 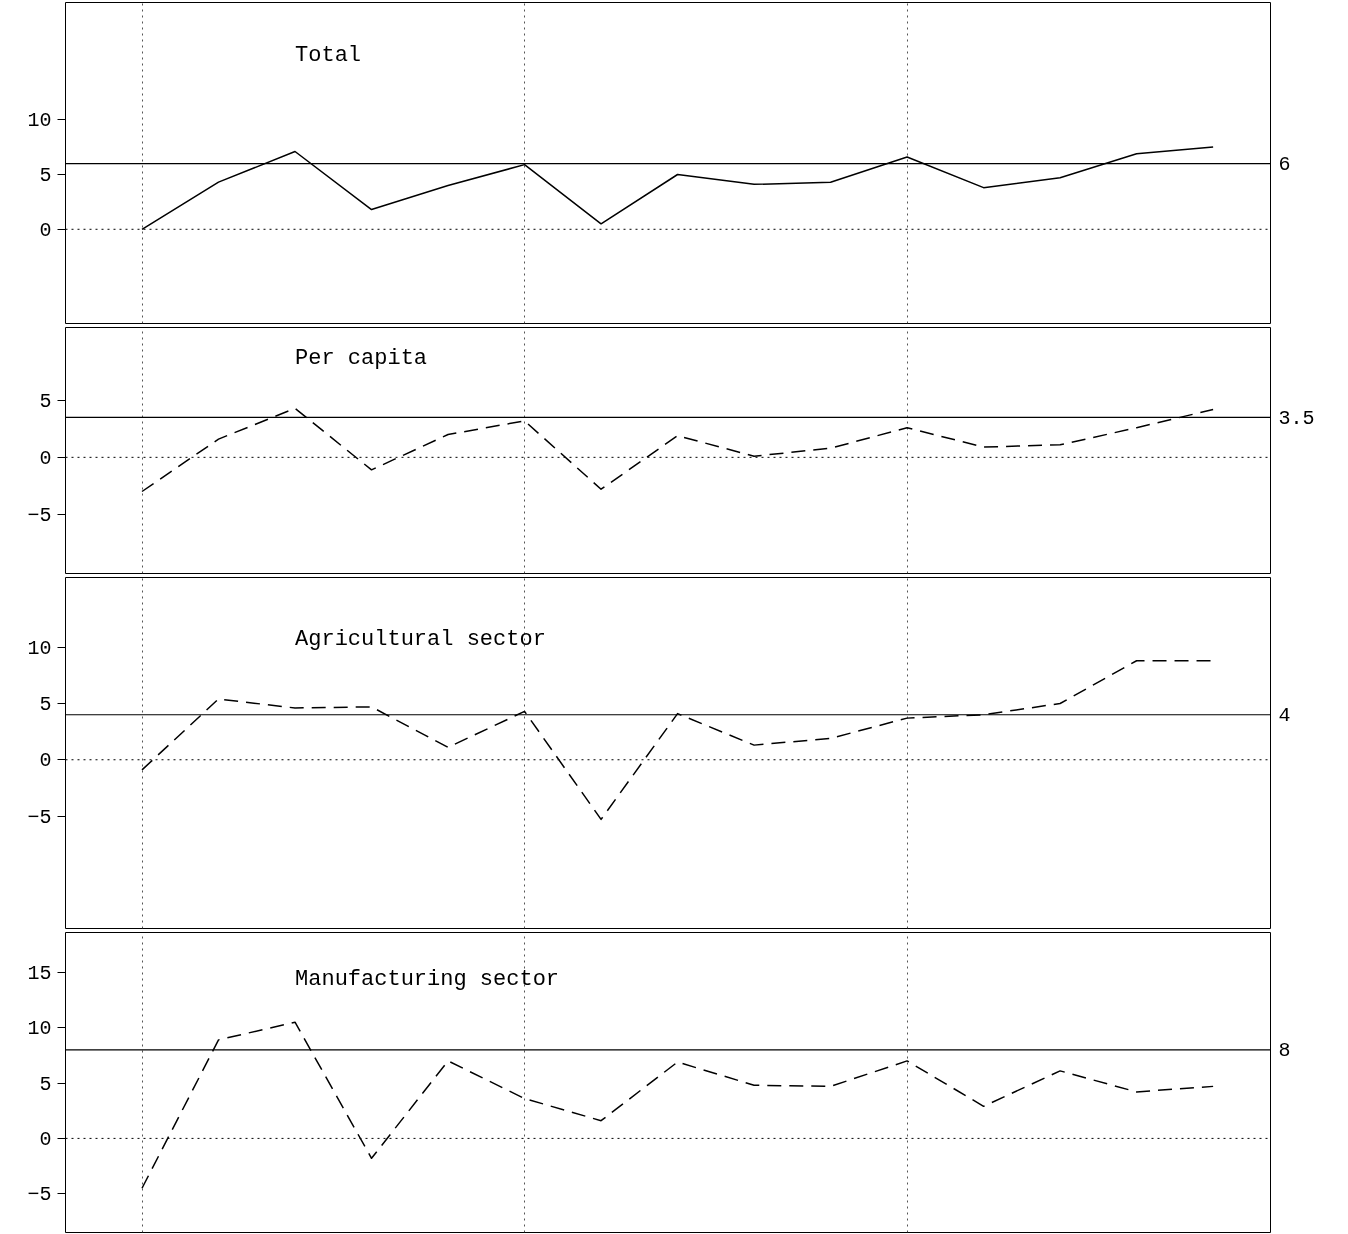 What do you see at coordinates (39, 973) in the screenshot?
I see `y-tick-label: 15` at bounding box center [39, 973].